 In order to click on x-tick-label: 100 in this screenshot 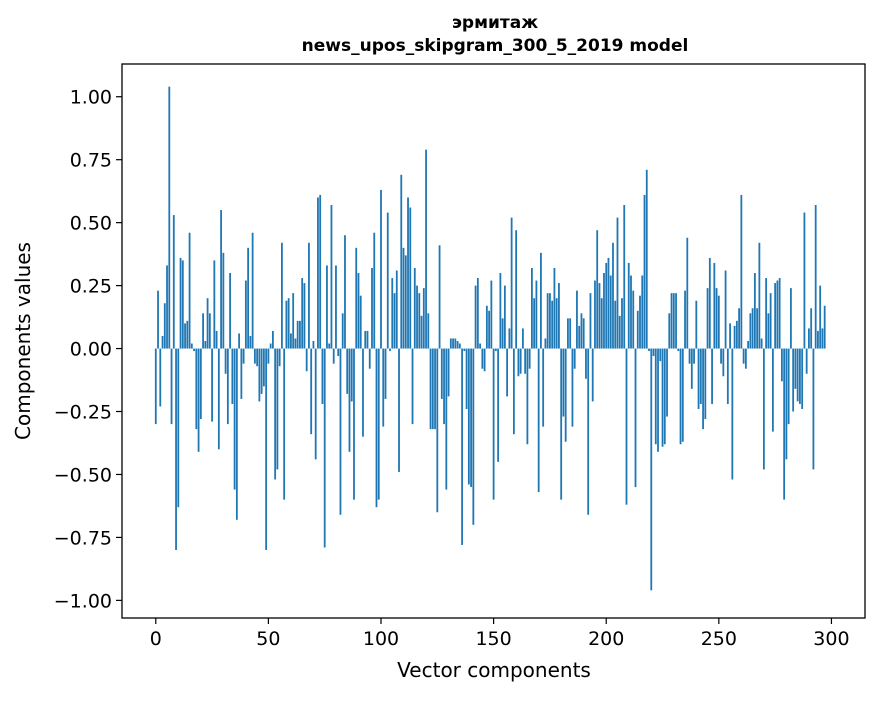, I will do `click(381, 639)`.